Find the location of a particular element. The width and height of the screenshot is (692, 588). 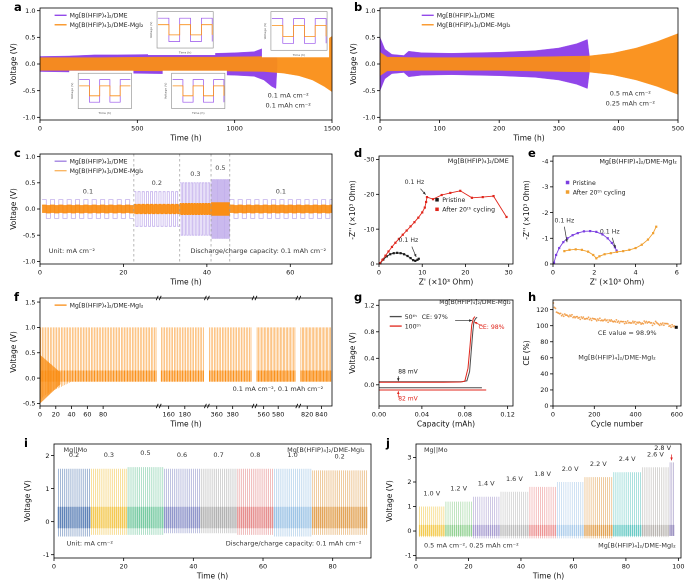

svg-text: 2 is located at coordinates (594, 273).